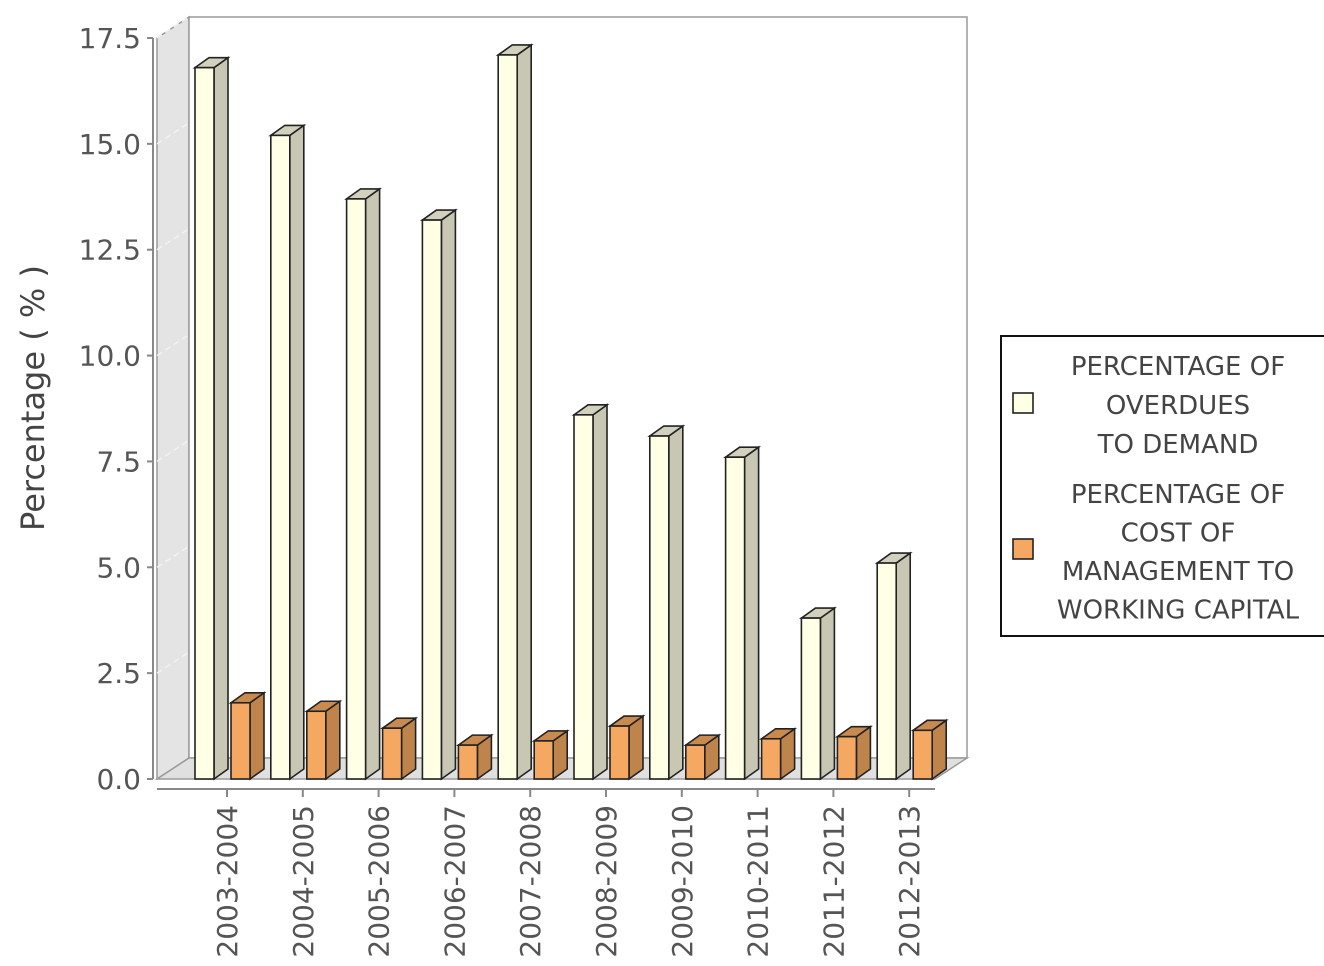  Describe the element at coordinates (116, 409) in the screenshot. I see `y-axis: 0.0 2.5 5.0 7.5 10.0 12.5 15.0 17.5` at that location.